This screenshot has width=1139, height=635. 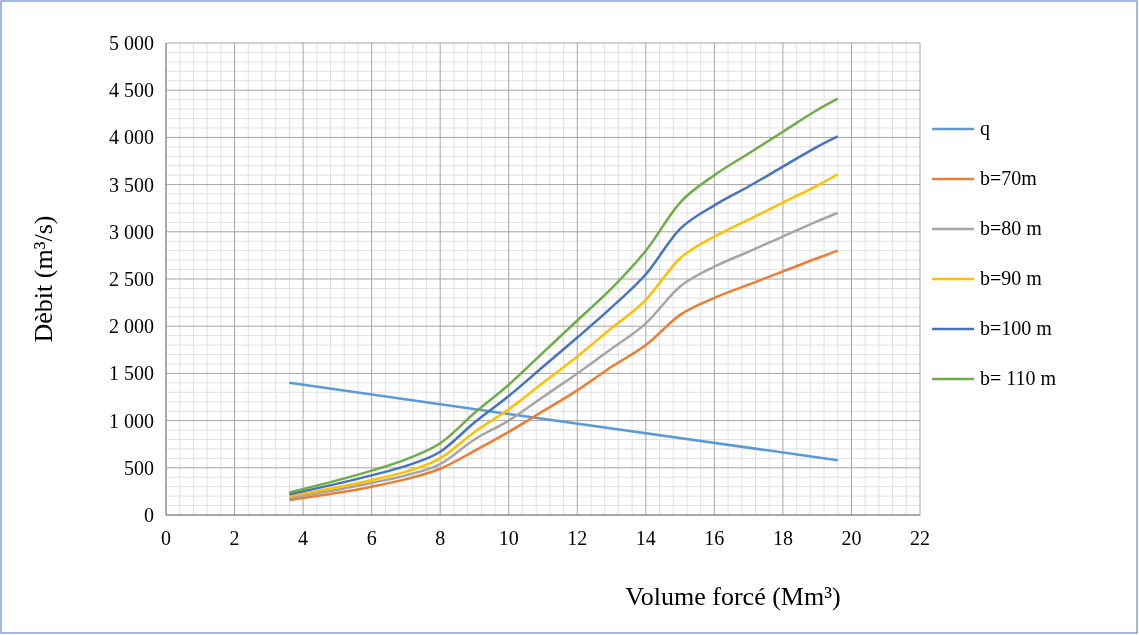 I want to click on legend-label: b=80 m, so click(x=1011, y=228).